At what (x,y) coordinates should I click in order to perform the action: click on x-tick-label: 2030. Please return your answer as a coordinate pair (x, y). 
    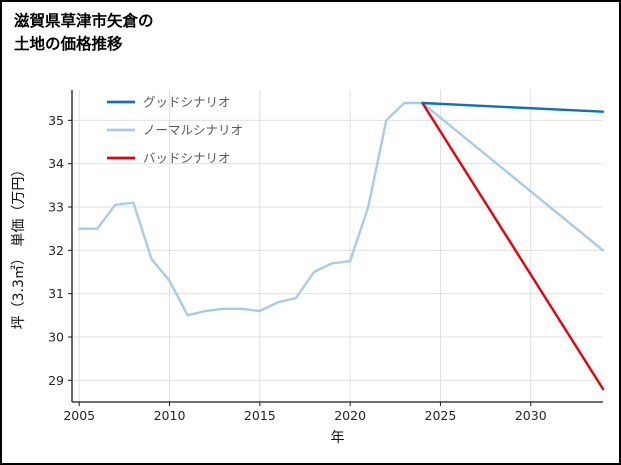
    Looking at the image, I should click on (531, 415).